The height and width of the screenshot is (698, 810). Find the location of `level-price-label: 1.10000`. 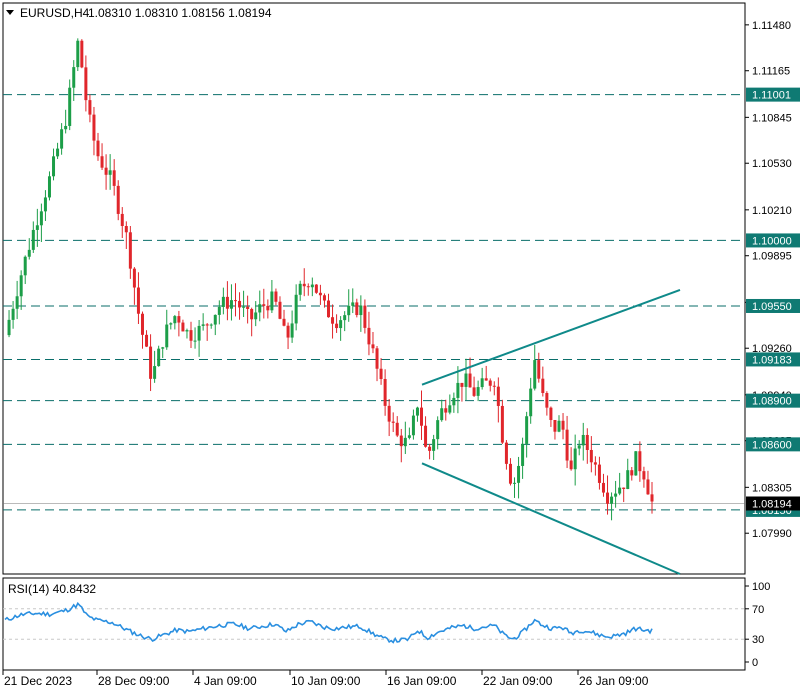

level-price-label: 1.10000 is located at coordinates (772, 241).